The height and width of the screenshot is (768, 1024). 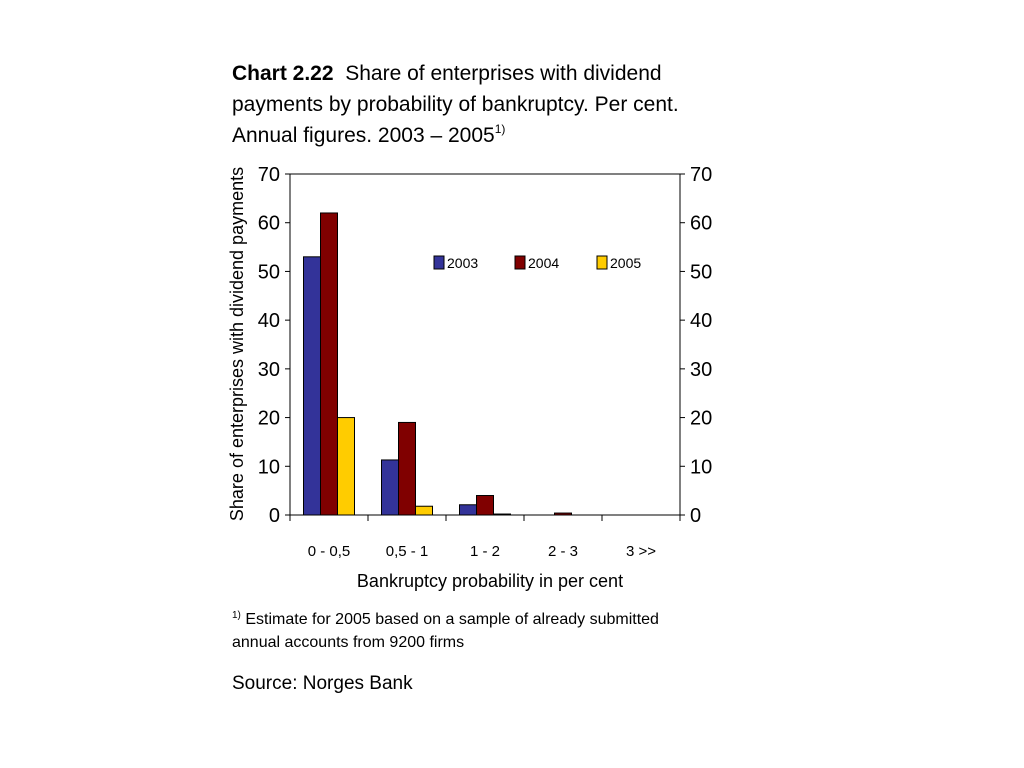 What do you see at coordinates (701, 321) in the screenshot?
I see `y2-tick-label: 40` at bounding box center [701, 321].